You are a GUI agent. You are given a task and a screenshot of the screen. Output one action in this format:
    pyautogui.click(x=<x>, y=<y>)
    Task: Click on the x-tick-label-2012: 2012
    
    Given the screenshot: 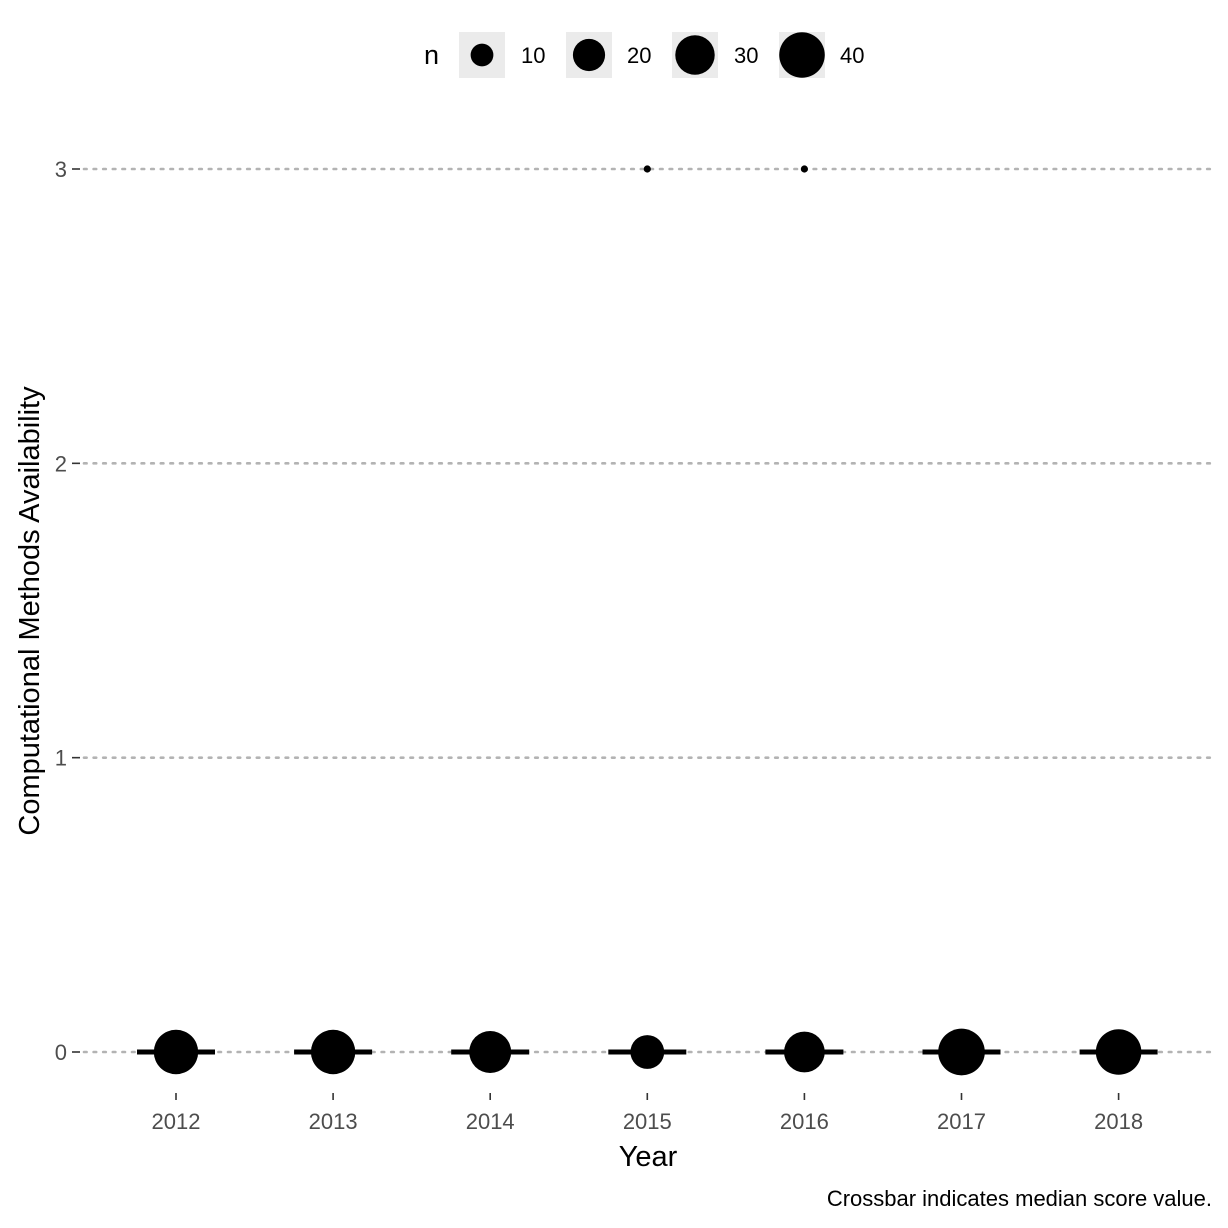 What is the action you would take?
    pyautogui.click(x=176, y=1121)
    